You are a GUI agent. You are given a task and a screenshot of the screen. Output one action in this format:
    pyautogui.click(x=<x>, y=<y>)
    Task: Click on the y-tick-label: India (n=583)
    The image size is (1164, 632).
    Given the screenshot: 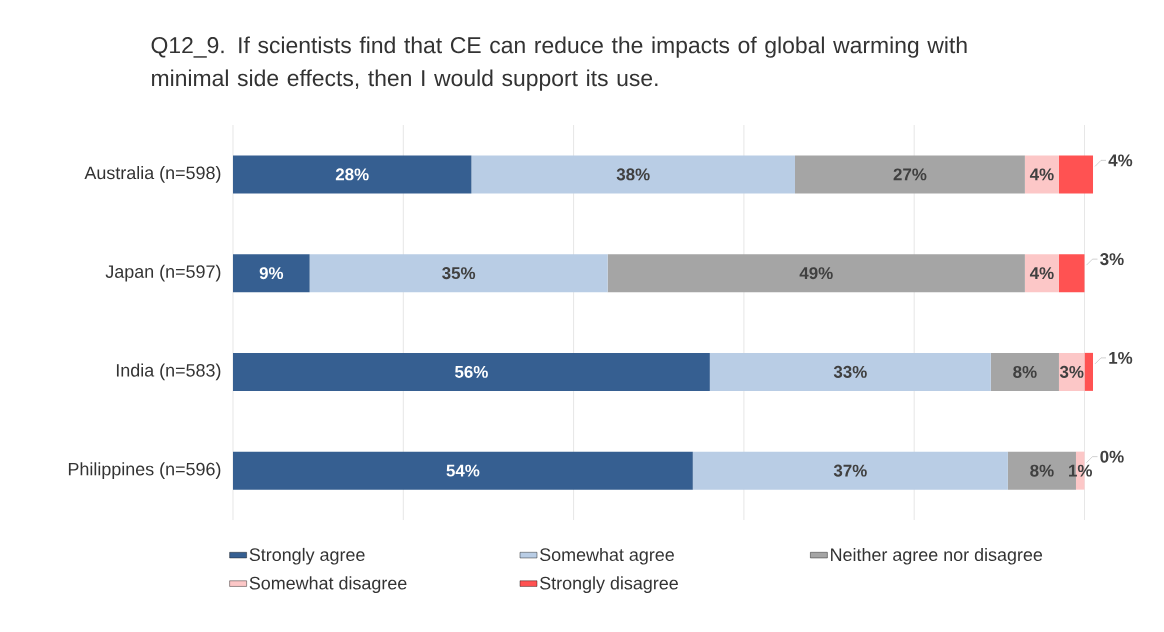 What is the action you would take?
    pyautogui.click(x=168, y=372)
    